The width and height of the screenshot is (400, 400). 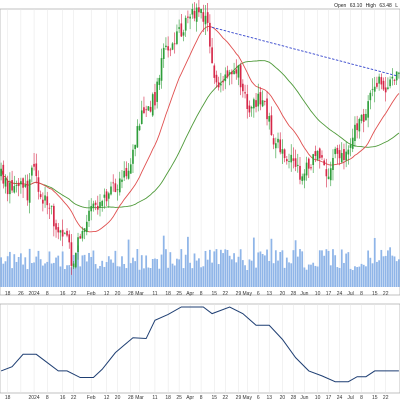 What do you see at coordinates (8, 294) in the screenshot?
I see `x-tick-label: 18` at bounding box center [8, 294].